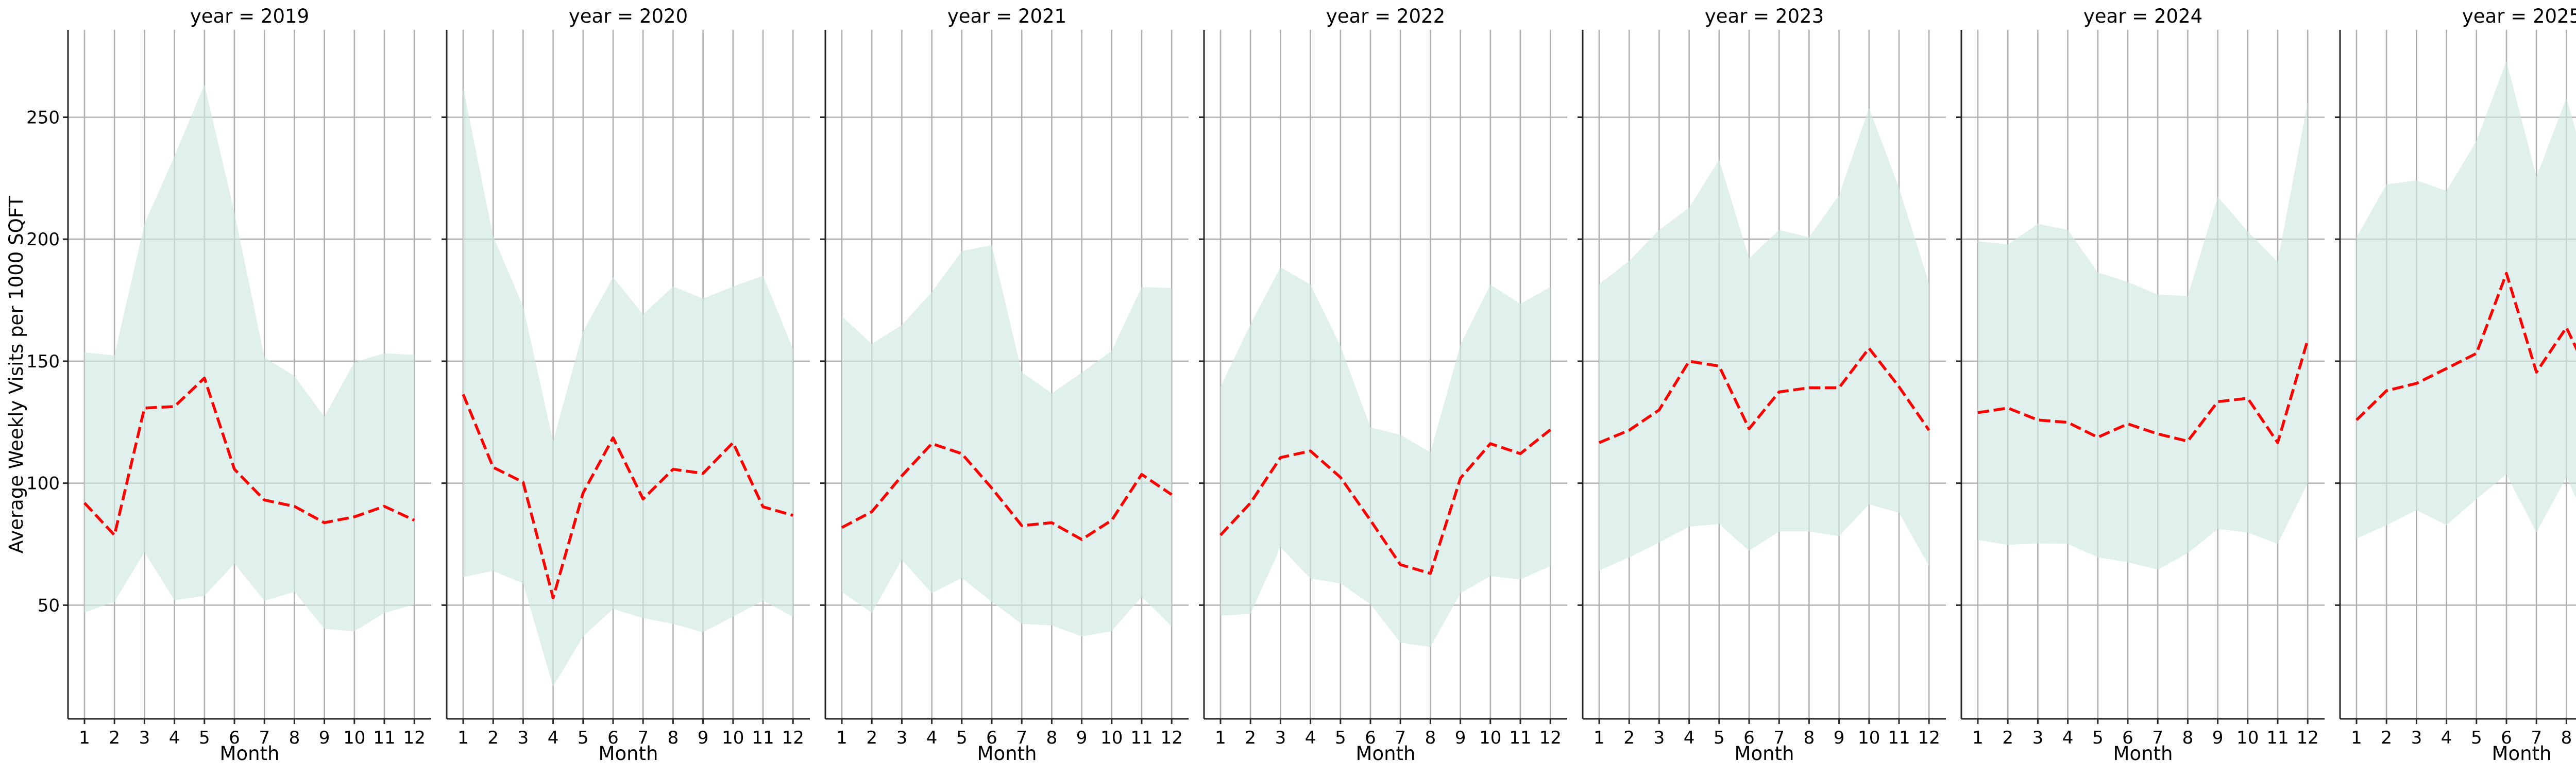 The image size is (2576, 775). Describe the element at coordinates (49, 605) in the screenshot. I see `y-tick-label: 50` at that location.